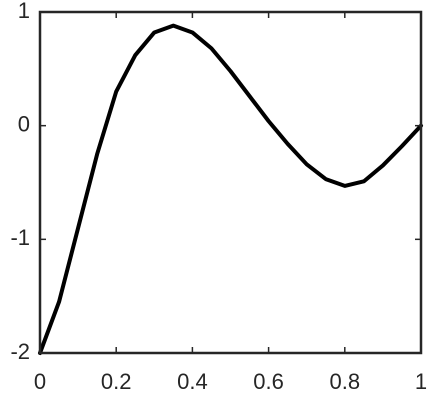 This screenshot has width=437, height=400. What do you see at coordinates (421, 381) in the screenshot?
I see `x-tick-label: 1` at bounding box center [421, 381].